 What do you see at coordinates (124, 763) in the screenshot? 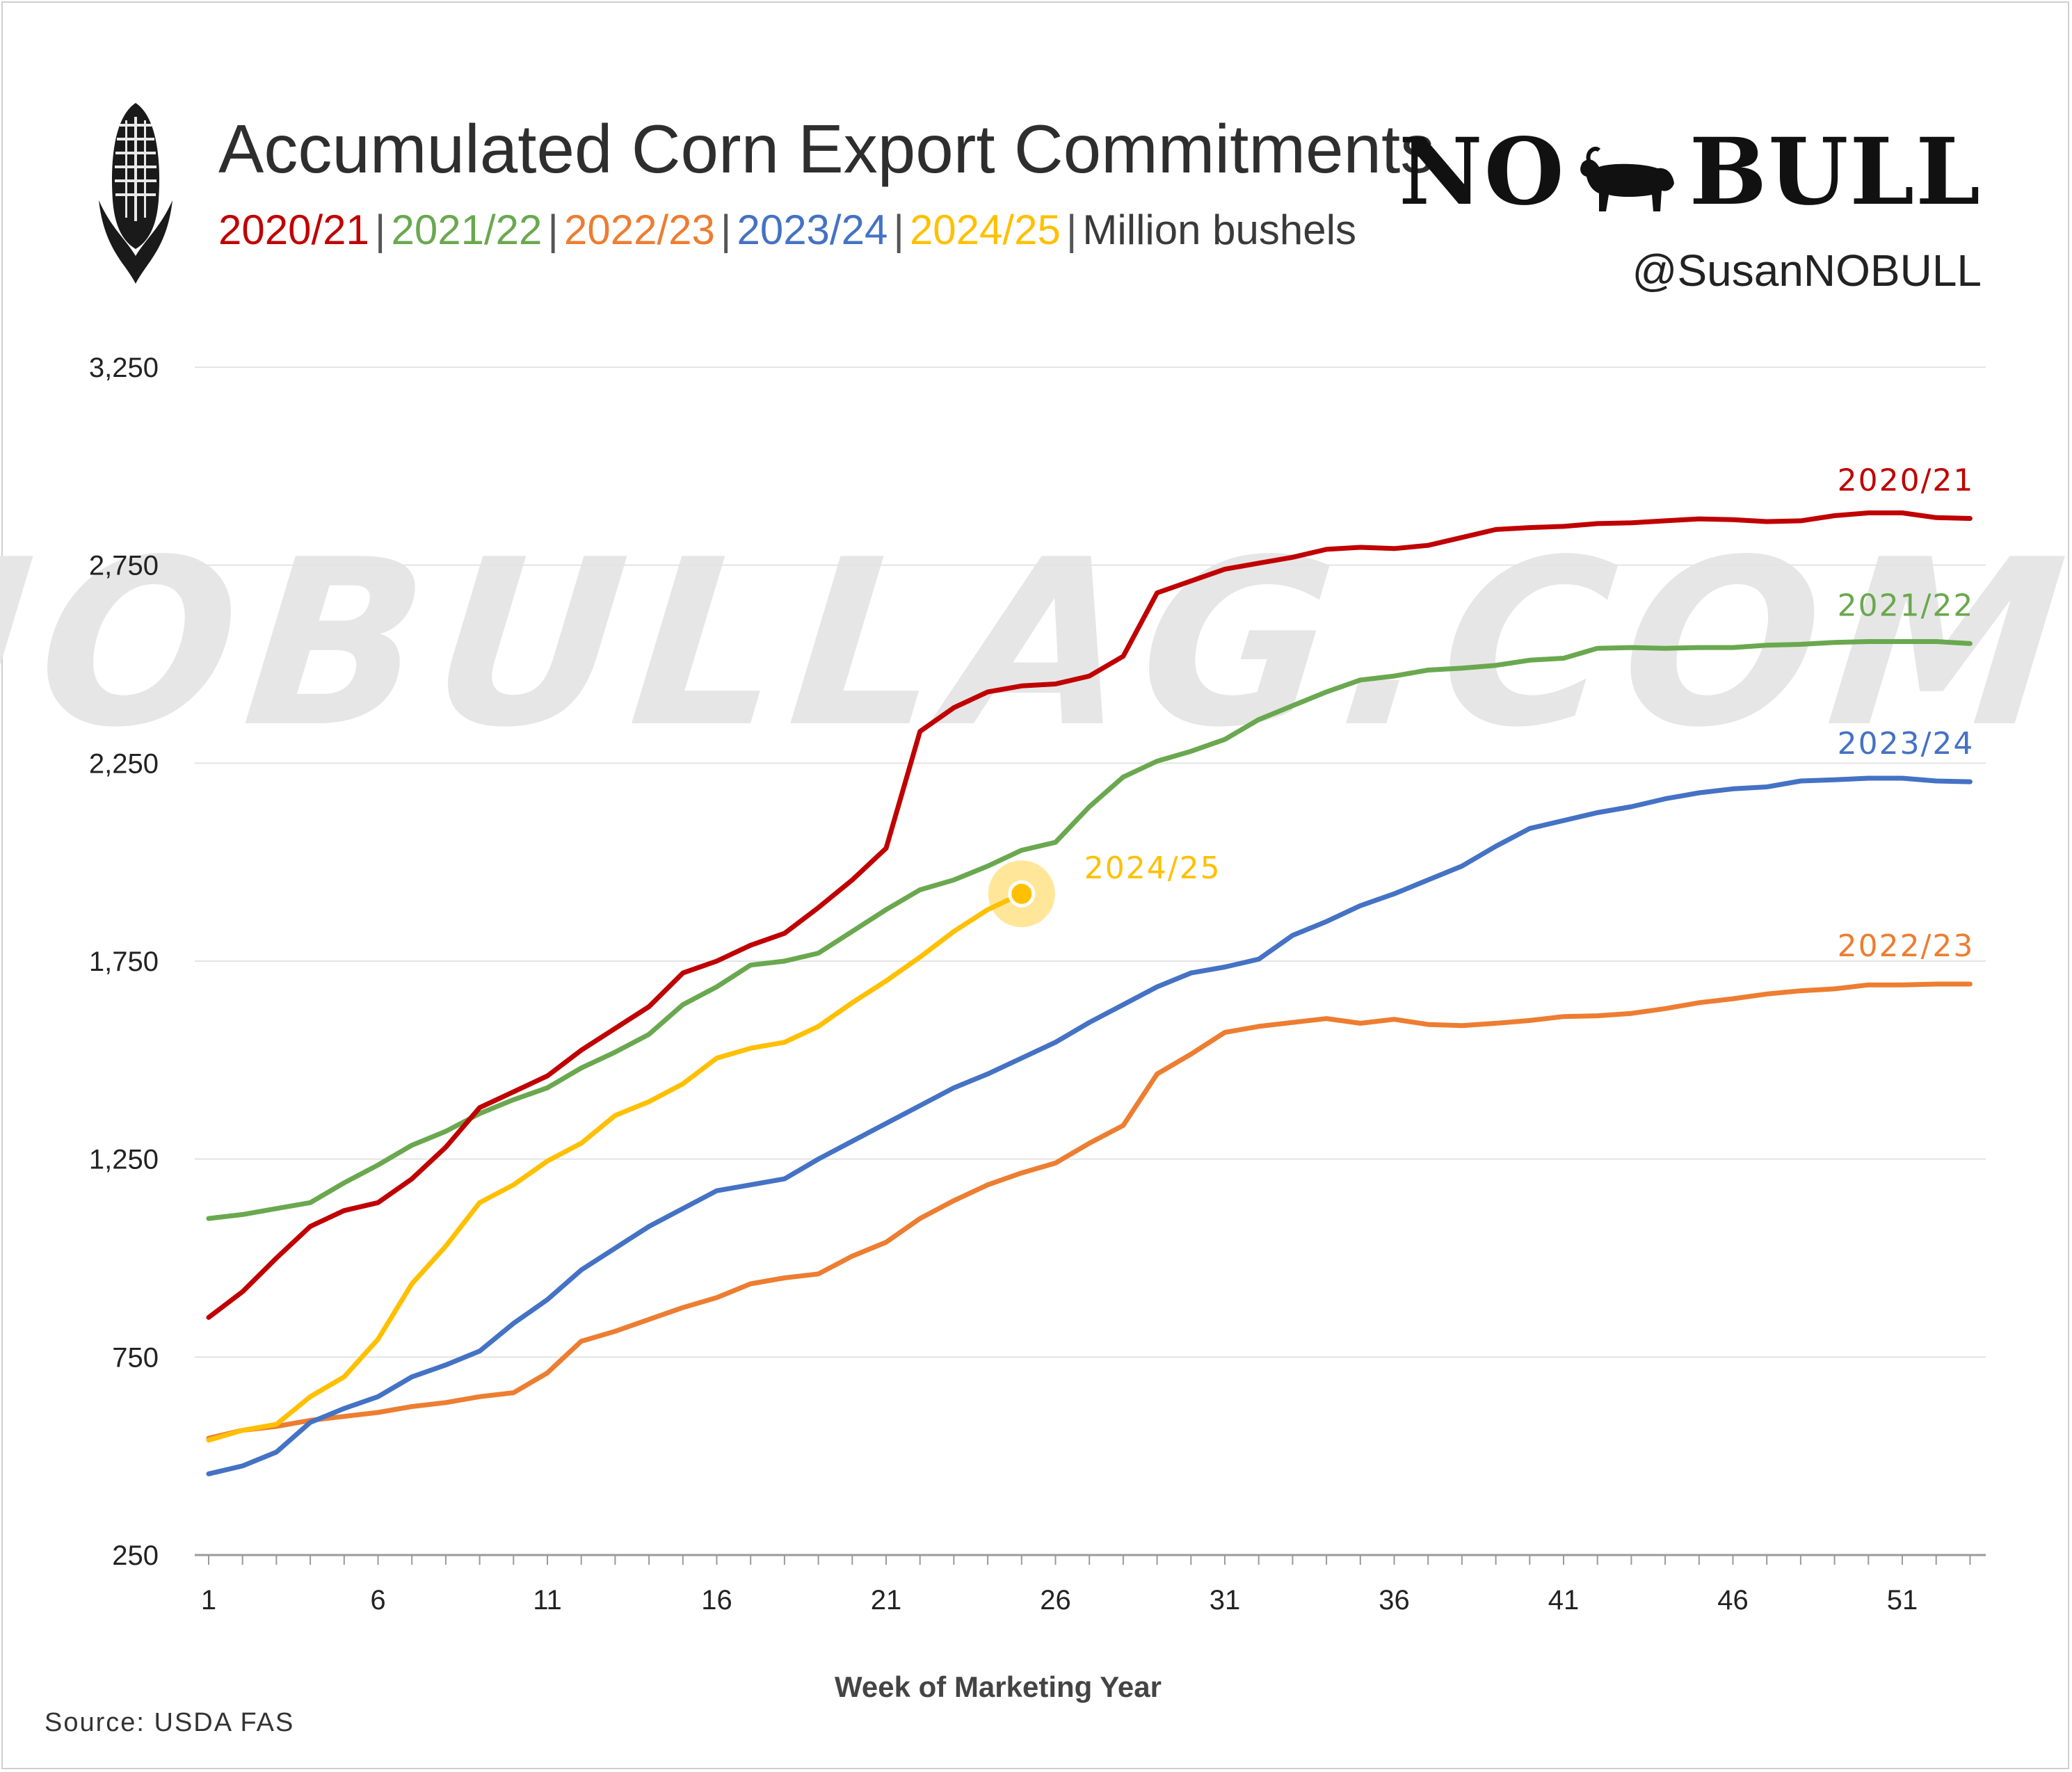
I see `y-tick-label: 2,250` at bounding box center [124, 763].